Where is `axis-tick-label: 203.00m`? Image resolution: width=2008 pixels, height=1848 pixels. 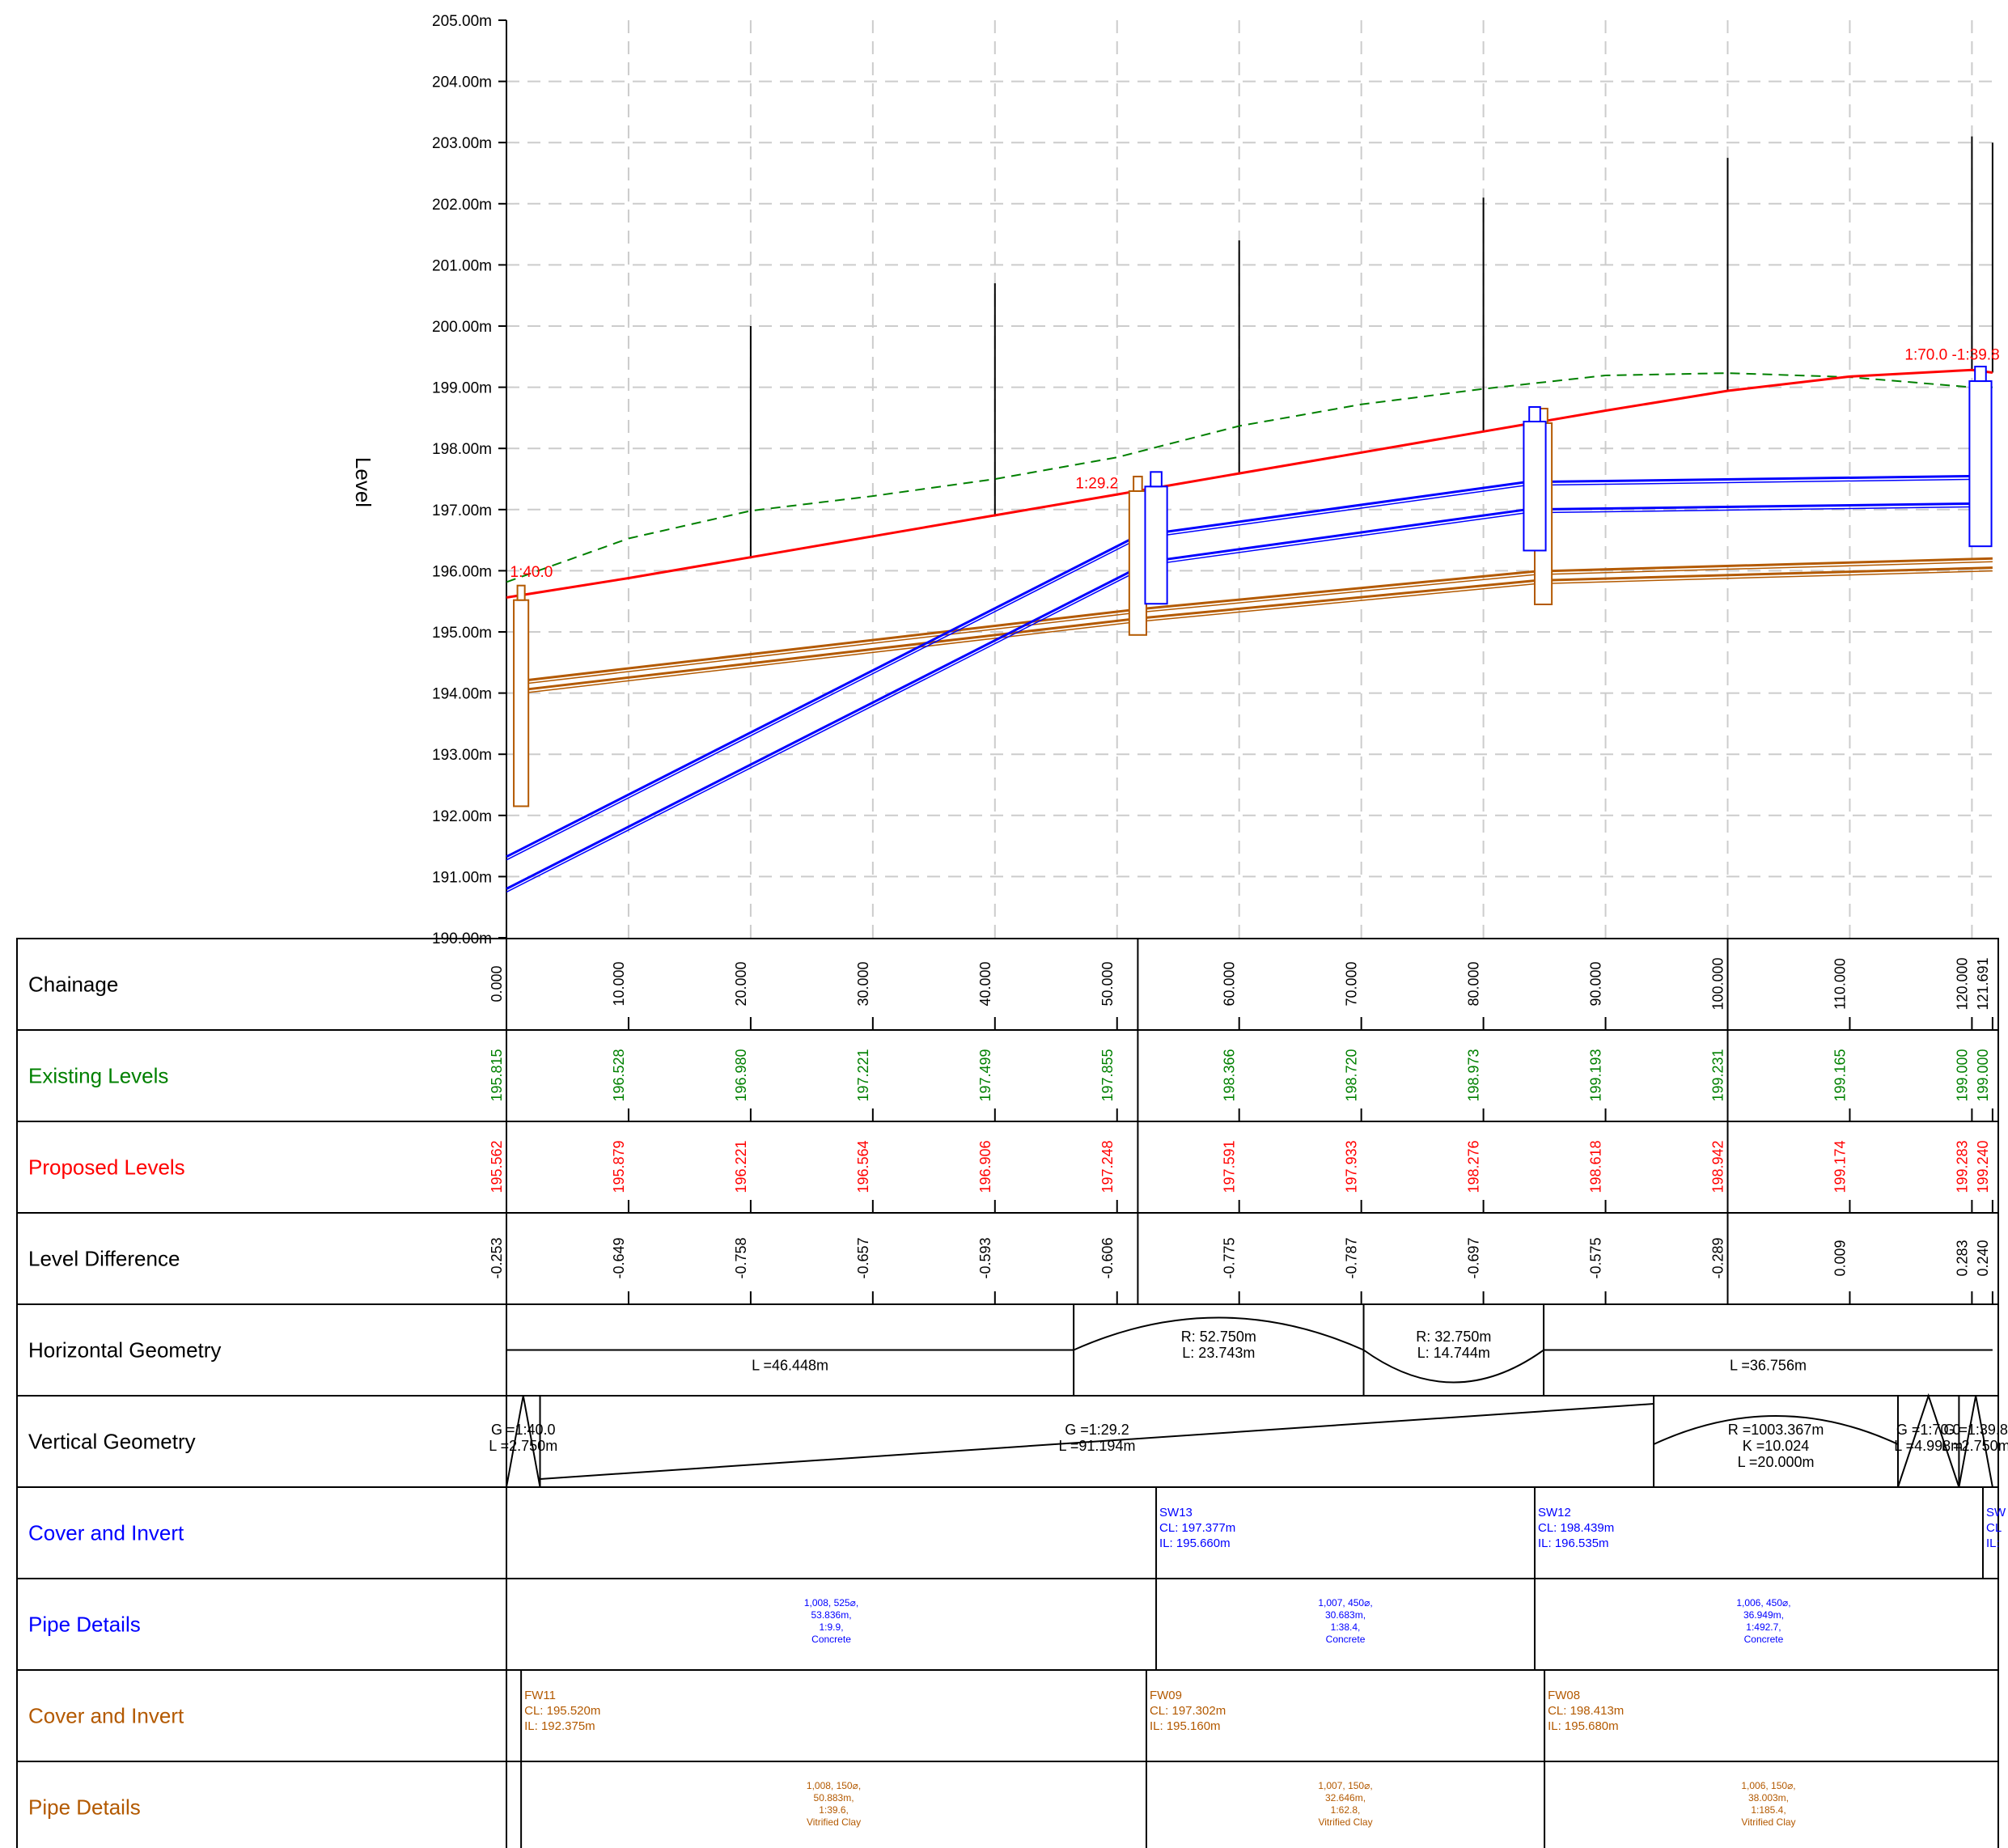
axis-tick-label: 203.00m is located at coordinates (462, 143).